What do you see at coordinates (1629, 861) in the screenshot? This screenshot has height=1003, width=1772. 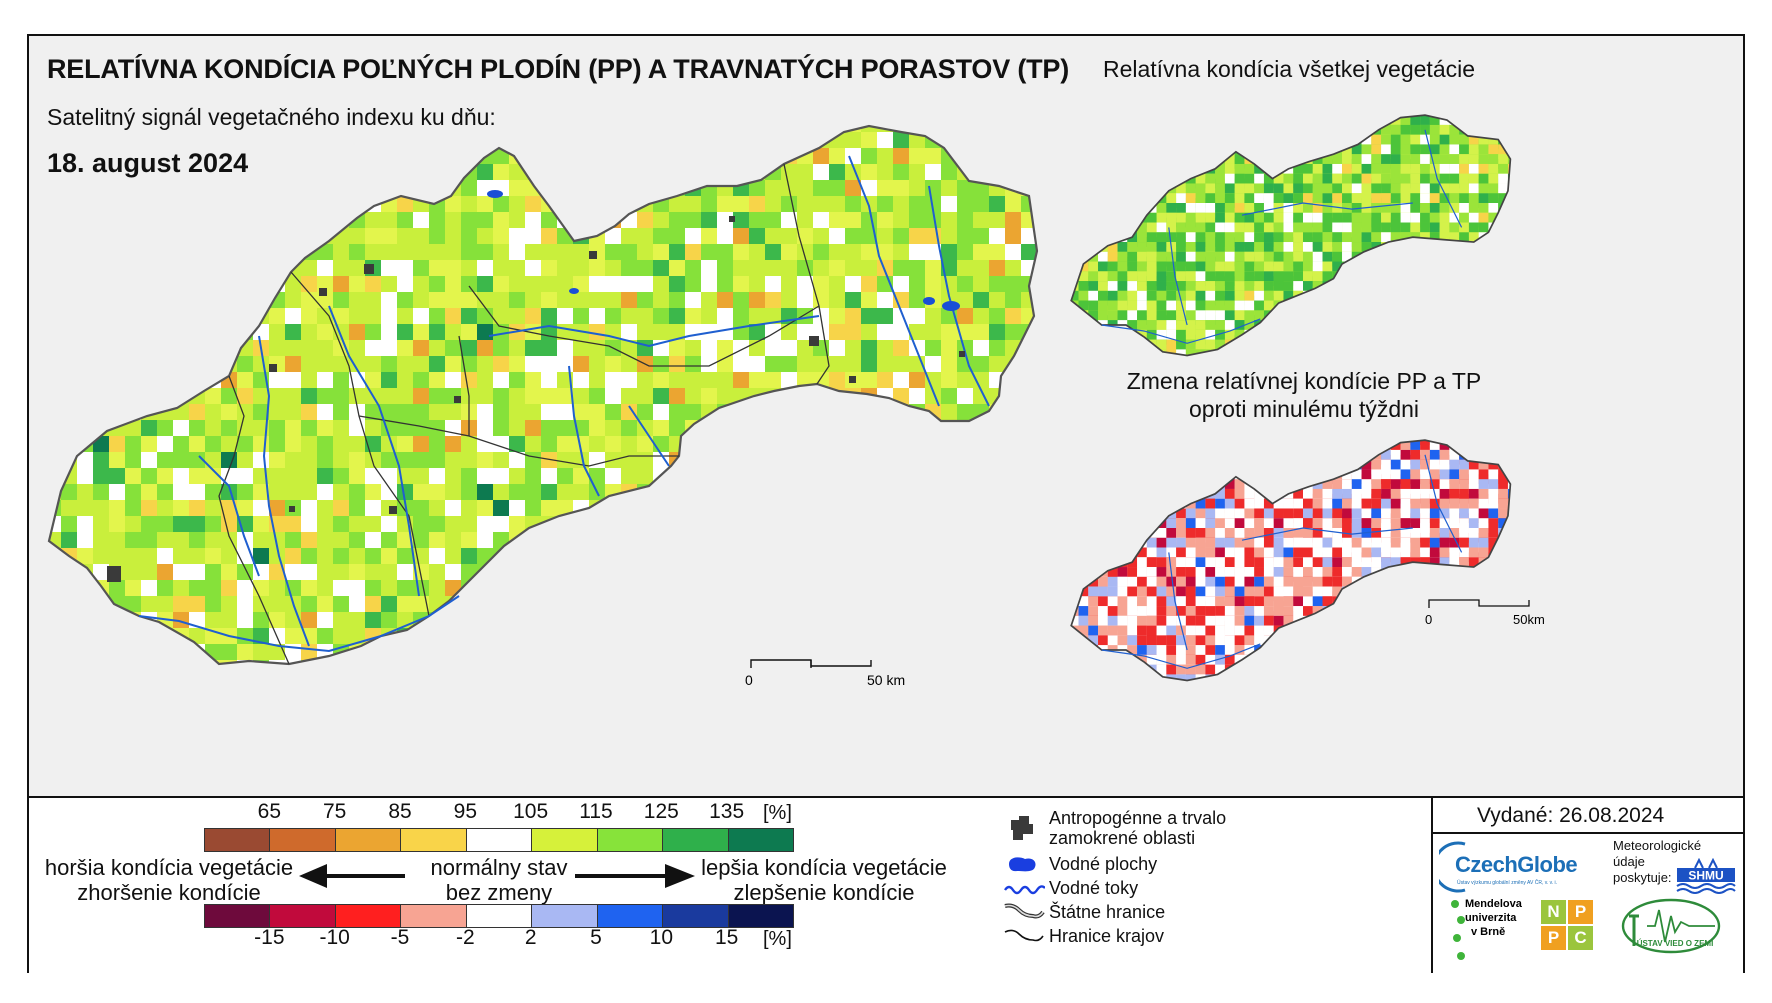 I see `meteo-line-2: údaje` at bounding box center [1629, 861].